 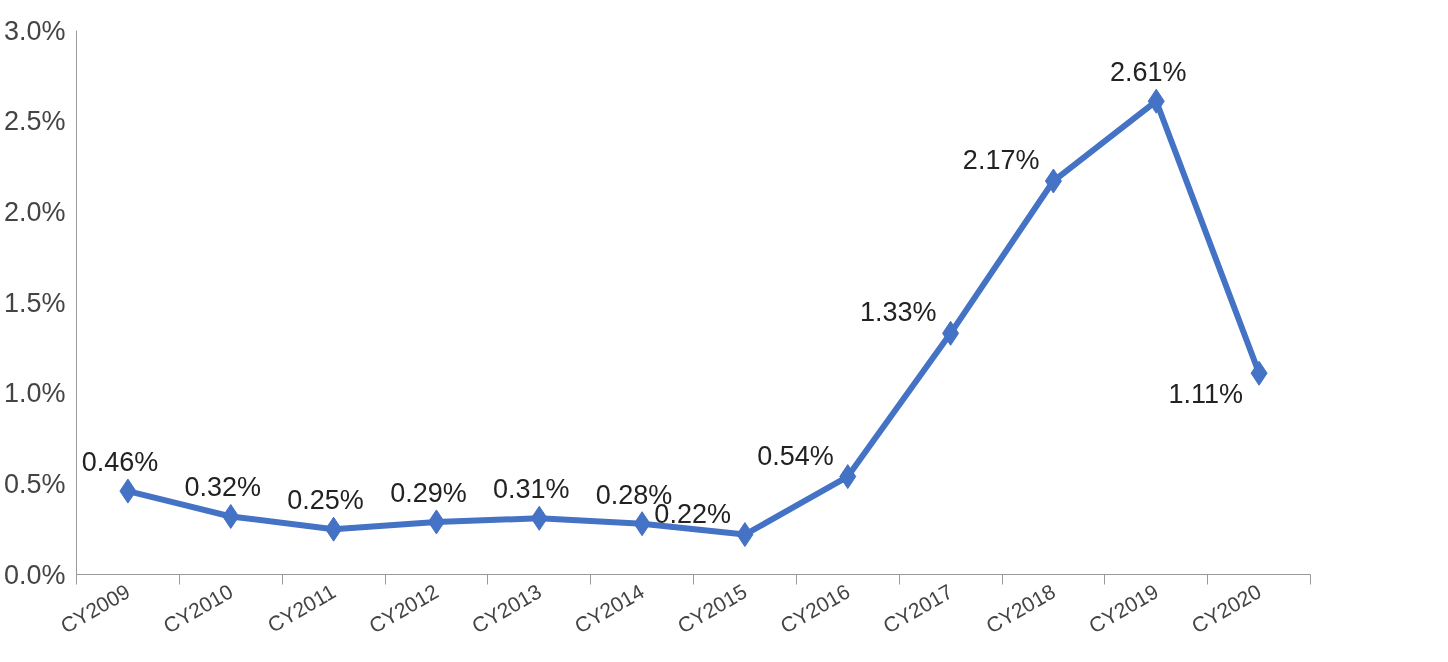 I want to click on data-label: 0.32%, so click(x=223, y=487).